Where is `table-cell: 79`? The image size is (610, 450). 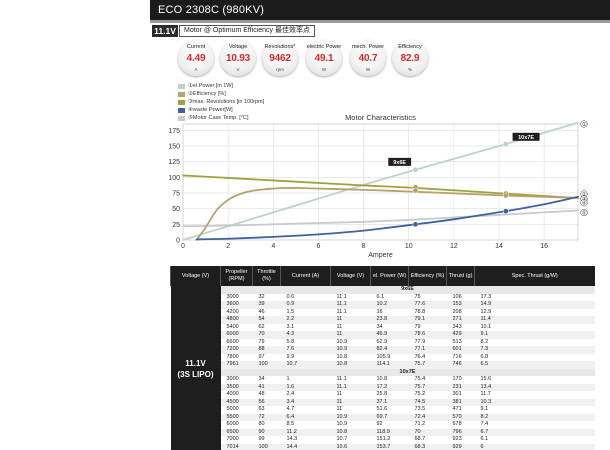 table-cell: 79 is located at coordinates (427, 327).